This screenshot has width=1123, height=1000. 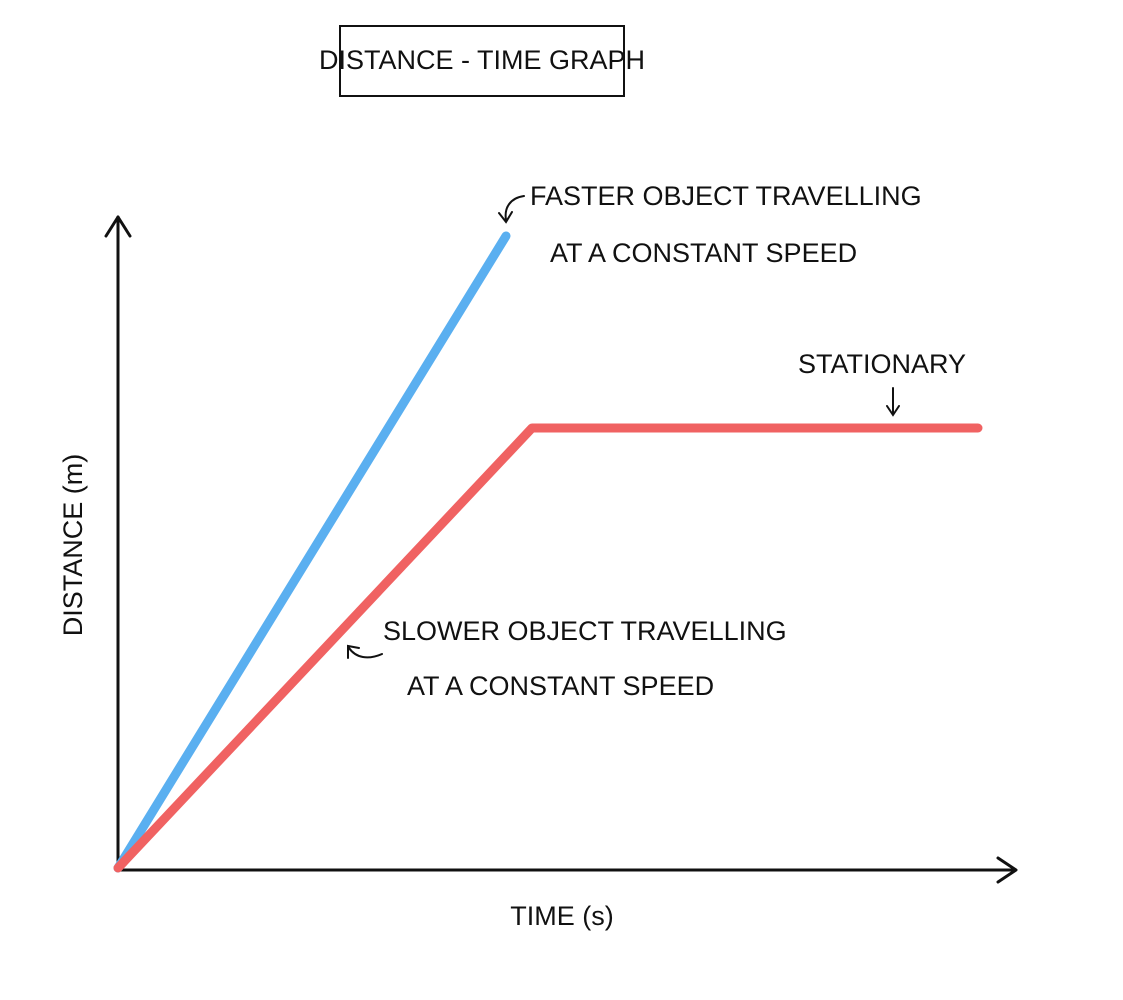 I want to click on title: DISTANCE - TIME GRAPH, so click(x=482, y=60).